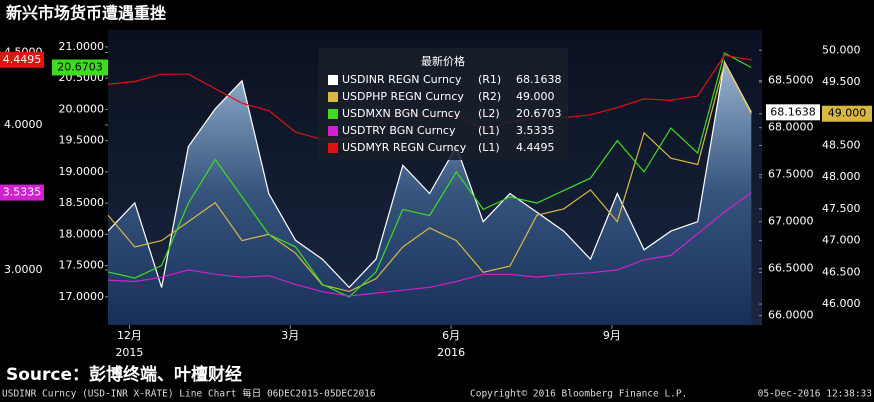 The height and width of the screenshot is (402, 874). What do you see at coordinates (124, 374) in the screenshot?
I see `source: Source：彭博终端、叶檀财经` at bounding box center [124, 374].